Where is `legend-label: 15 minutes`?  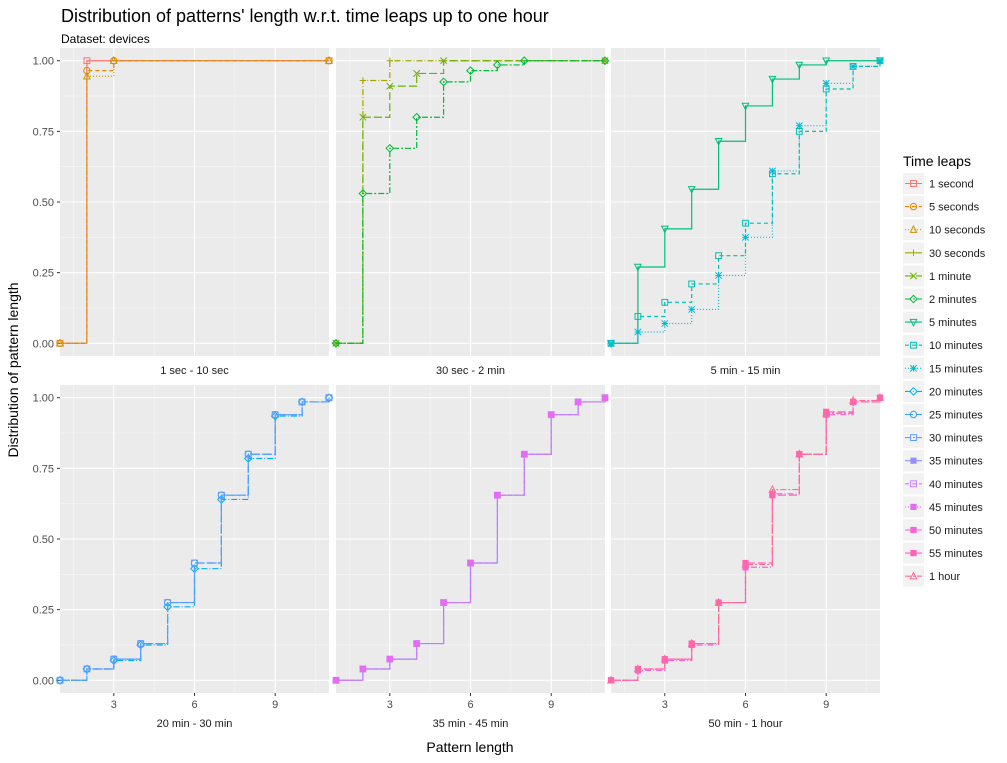 legend-label: 15 minutes is located at coordinates (956, 369).